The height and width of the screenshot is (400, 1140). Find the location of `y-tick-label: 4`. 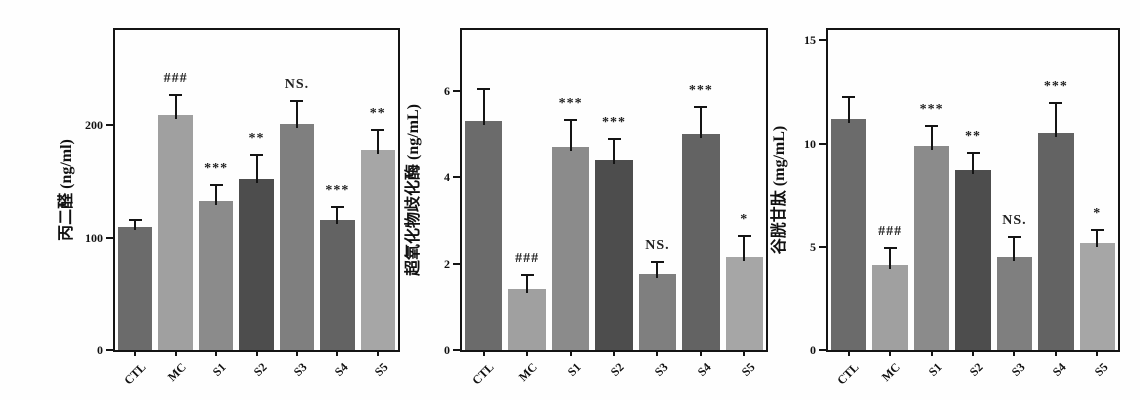

y-tick-label: 4 is located at coordinates (447, 177).